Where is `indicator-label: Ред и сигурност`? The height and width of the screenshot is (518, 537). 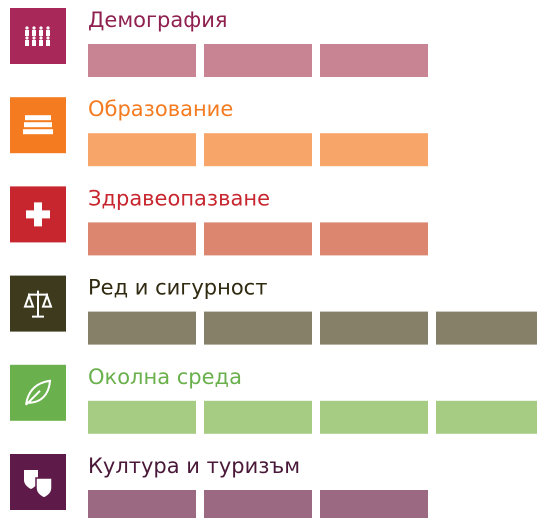
indicator-label: Ред и сигурност is located at coordinates (177, 288).